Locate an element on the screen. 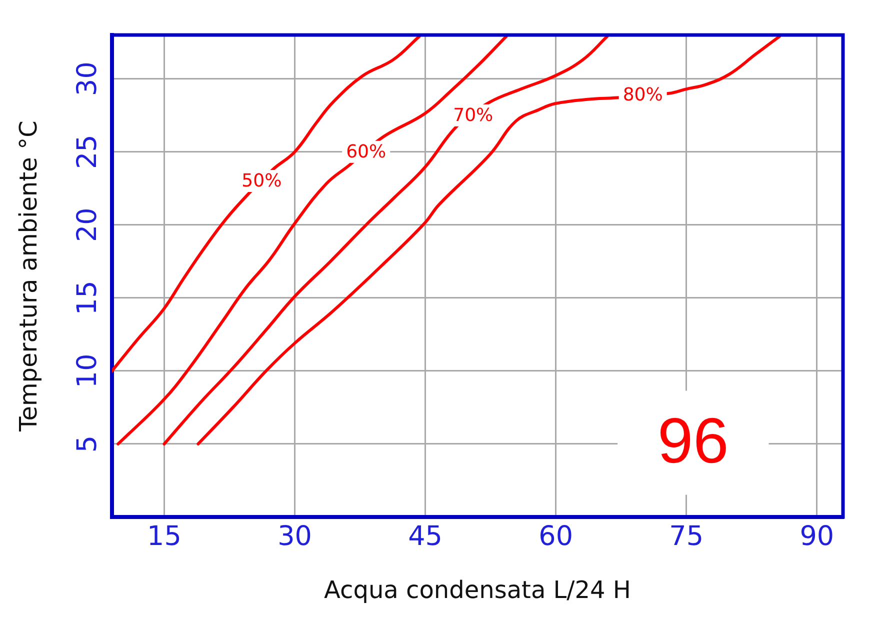 The width and height of the screenshot is (879, 622). annotation: 80% is located at coordinates (642, 95).